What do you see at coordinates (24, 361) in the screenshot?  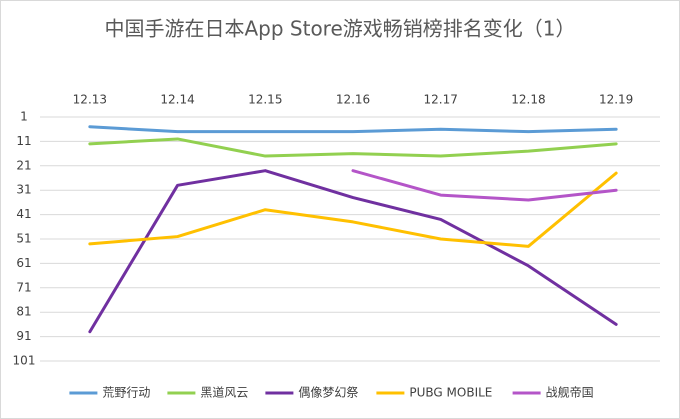 I see `y-tick-label: 101` at bounding box center [24, 361].